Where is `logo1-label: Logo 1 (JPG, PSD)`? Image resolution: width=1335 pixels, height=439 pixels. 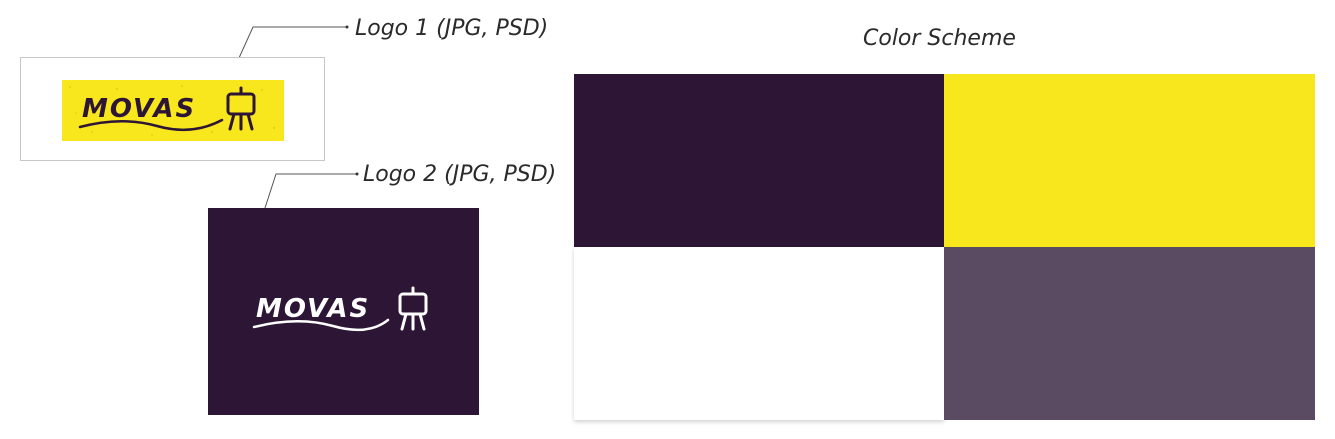
logo1-label: Logo 1 (JPG, PSD) is located at coordinates (452, 28).